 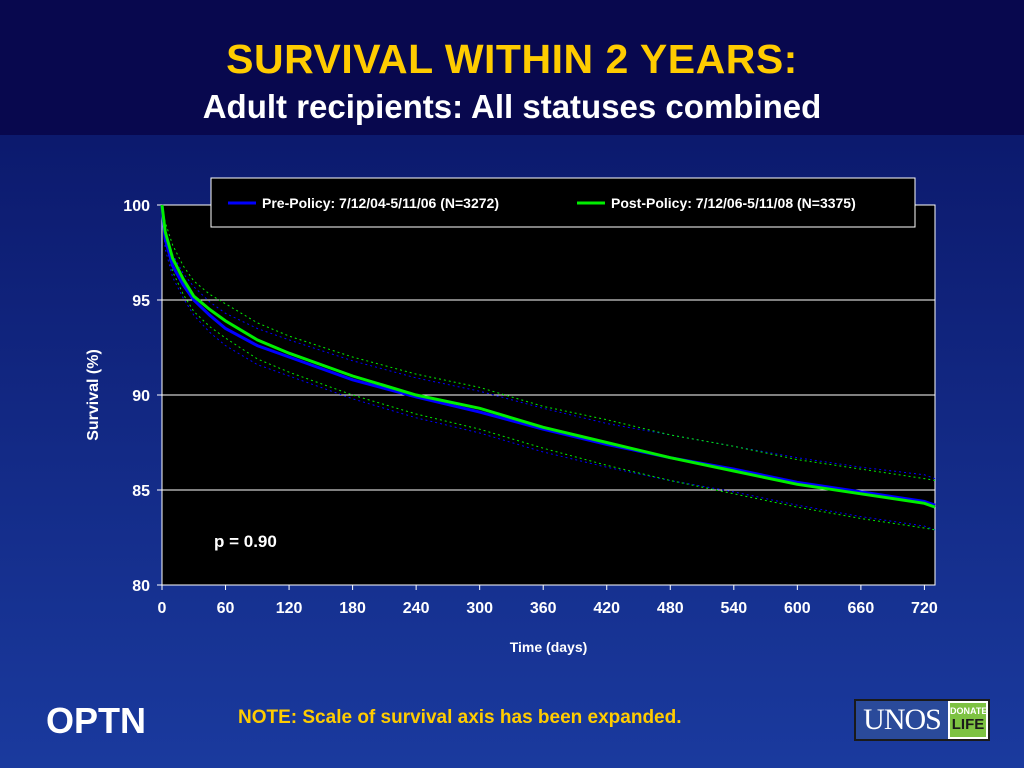 I want to click on x-tick-label: 240, so click(x=416, y=608).